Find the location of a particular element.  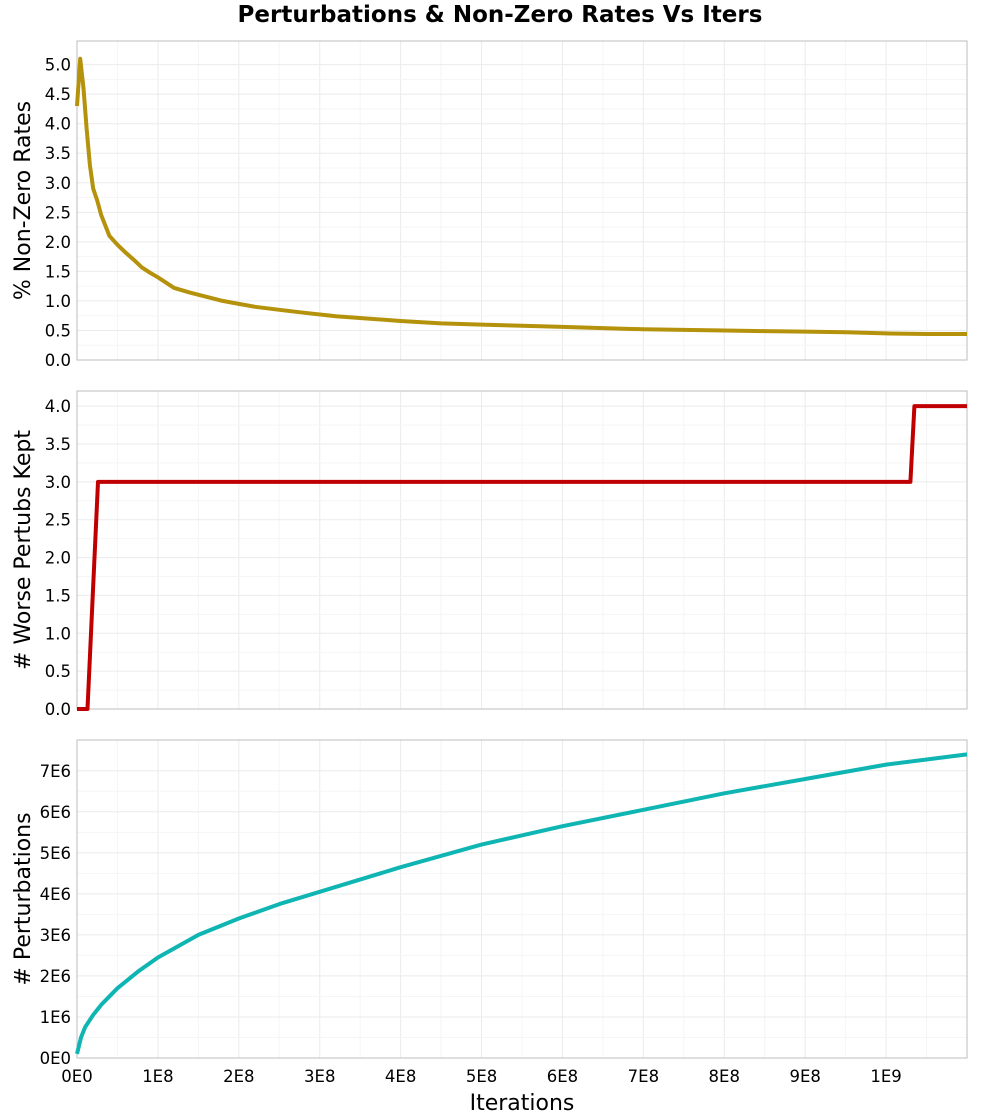

x-tick-label: 1E8 is located at coordinates (157, 1076).